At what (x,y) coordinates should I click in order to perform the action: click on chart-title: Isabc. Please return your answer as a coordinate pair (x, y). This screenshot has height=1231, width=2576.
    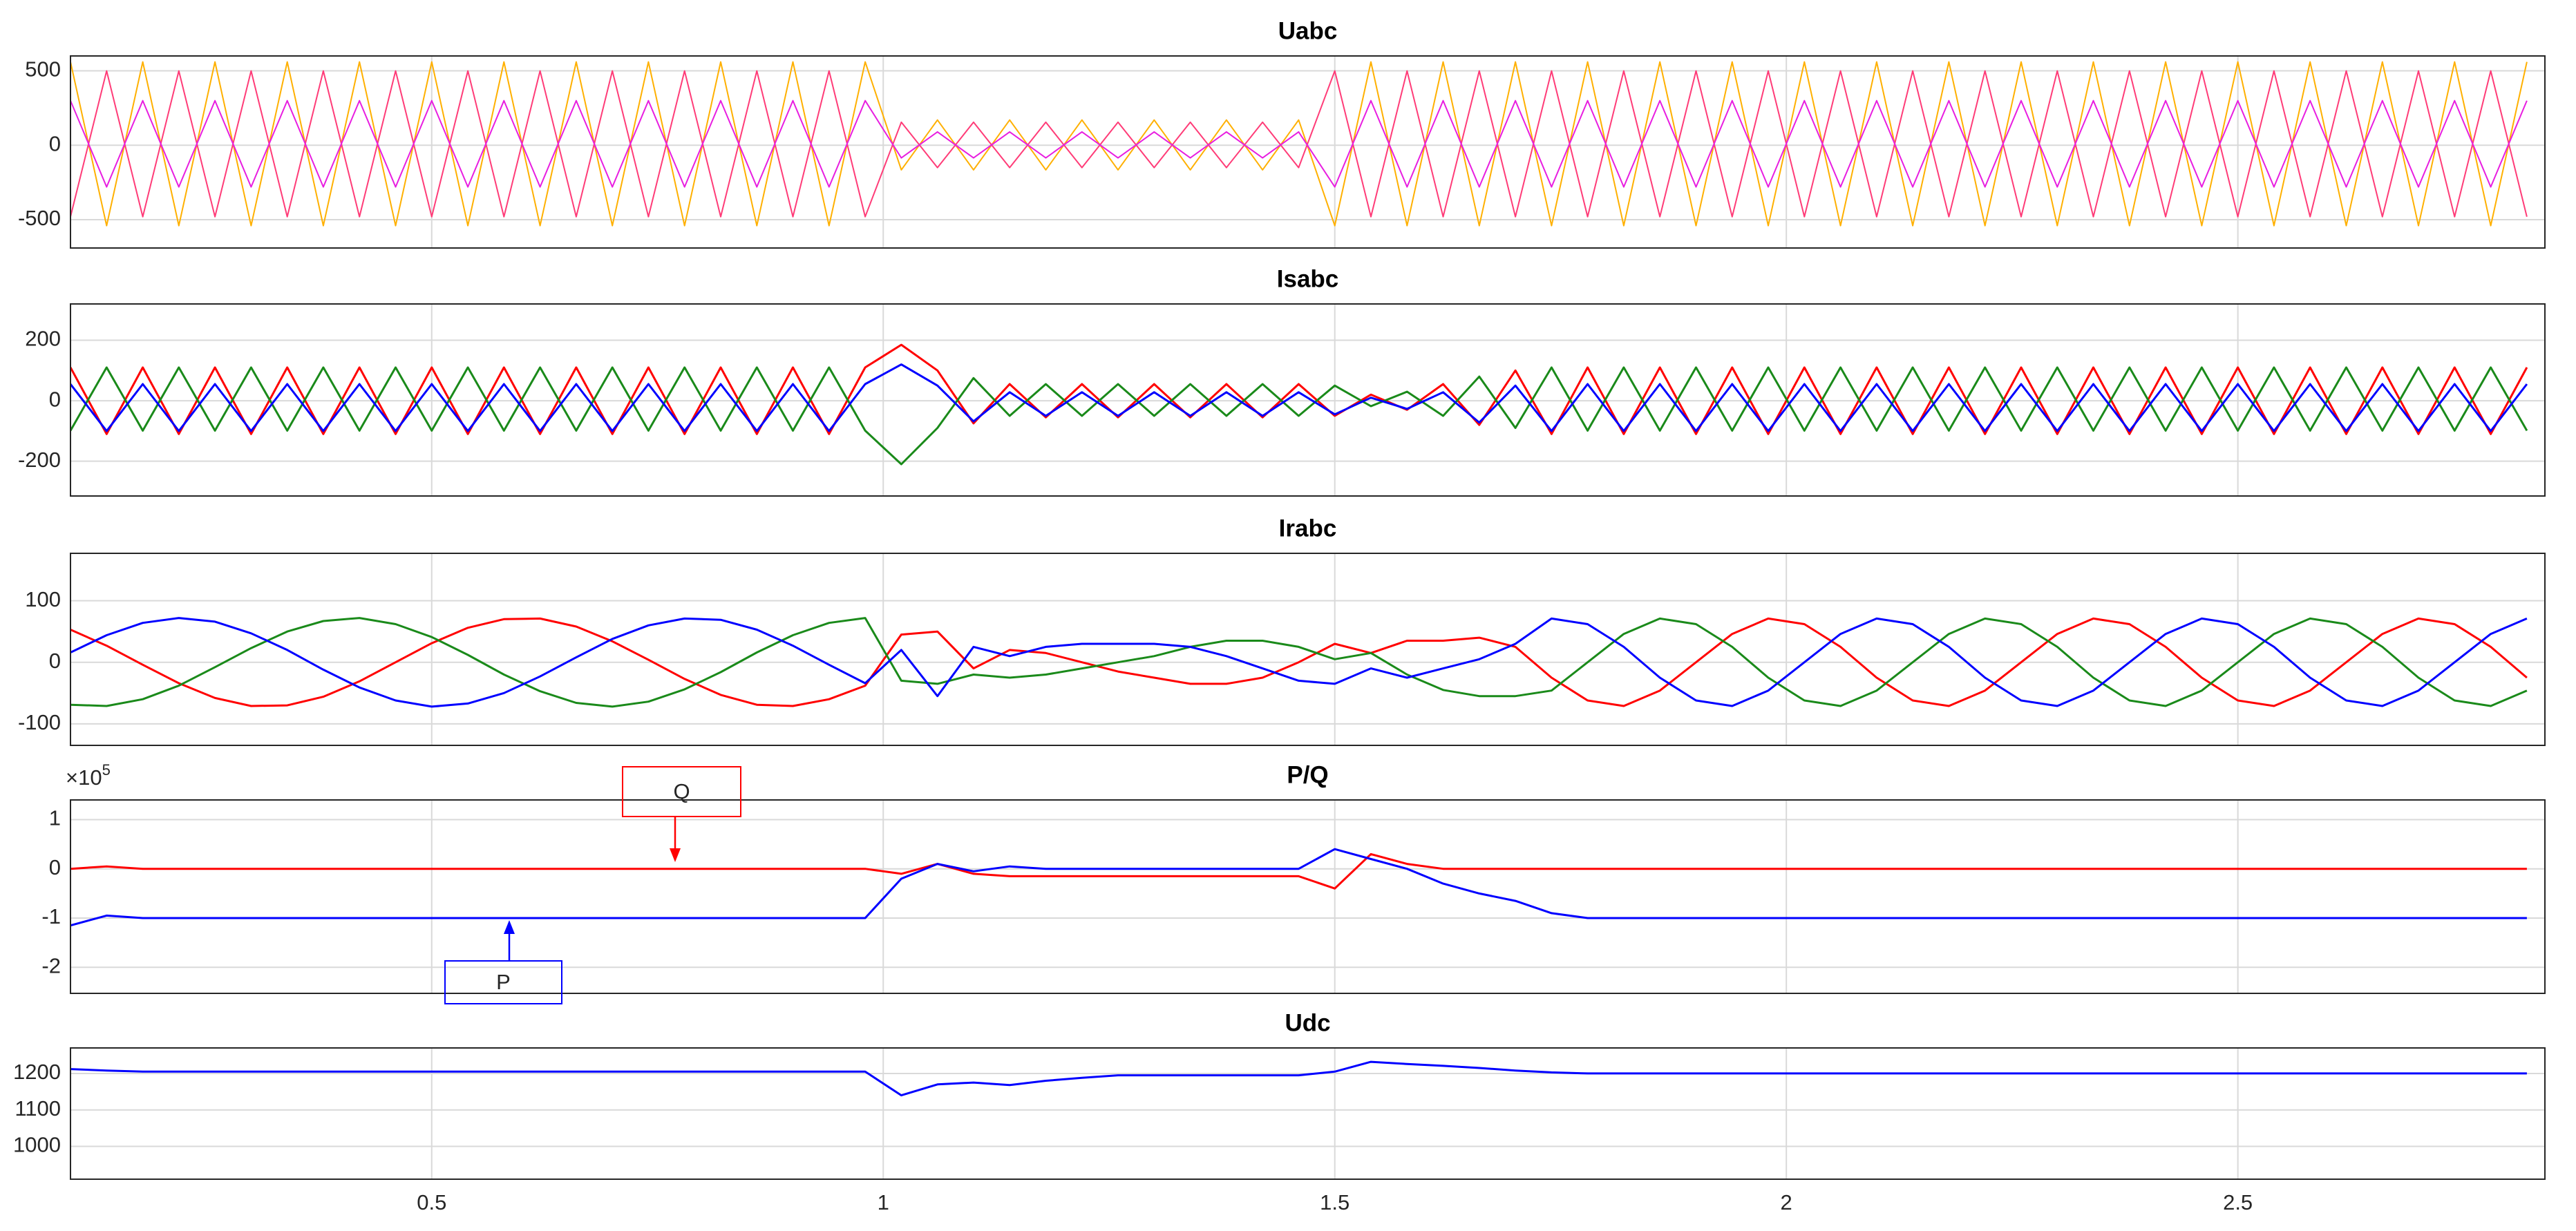
    Looking at the image, I should click on (1308, 278).